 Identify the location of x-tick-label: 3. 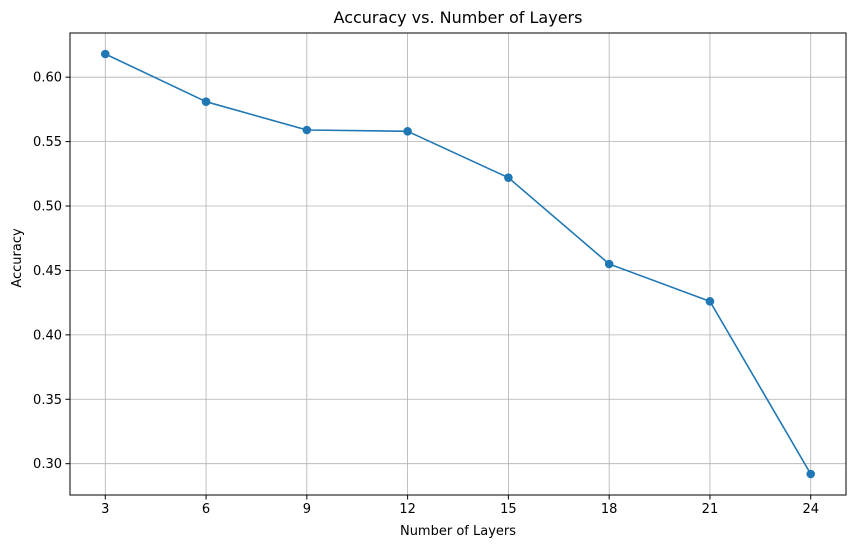
(105, 509).